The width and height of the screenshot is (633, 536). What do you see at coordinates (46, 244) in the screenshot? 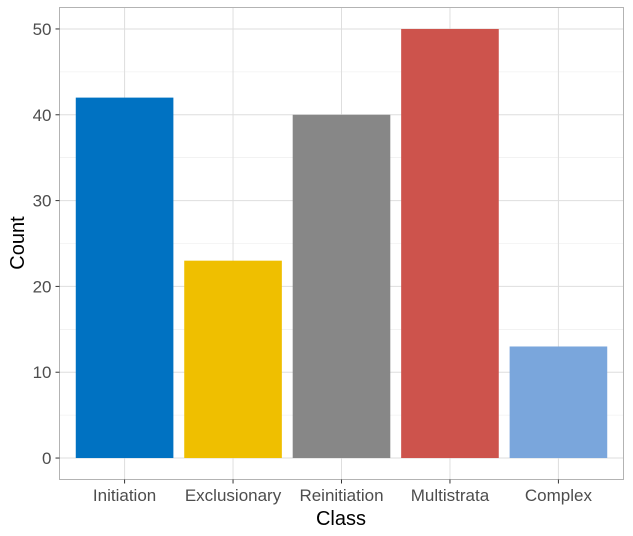
I see `y-axis-ticks: 0 10 20 30 40 50` at bounding box center [46, 244].